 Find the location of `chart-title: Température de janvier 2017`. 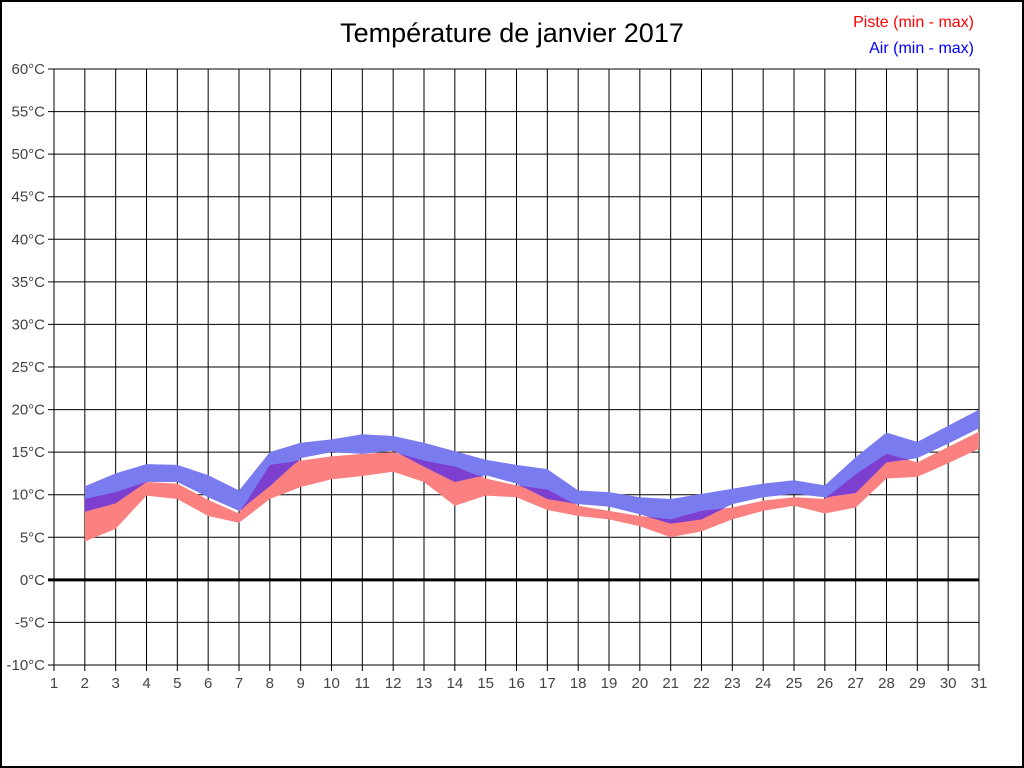

chart-title: Température de janvier 2017 is located at coordinates (512, 33).